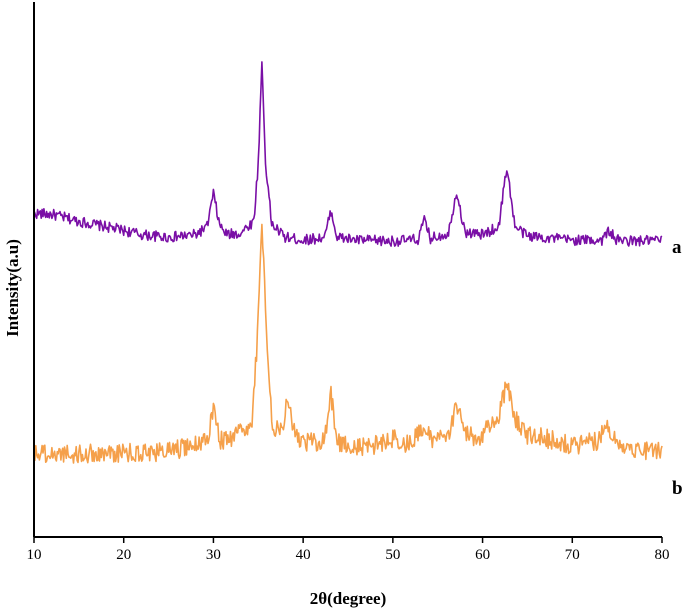 This screenshot has width=685, height=608. I want to click on series-label-b: b, so click(677, 488).